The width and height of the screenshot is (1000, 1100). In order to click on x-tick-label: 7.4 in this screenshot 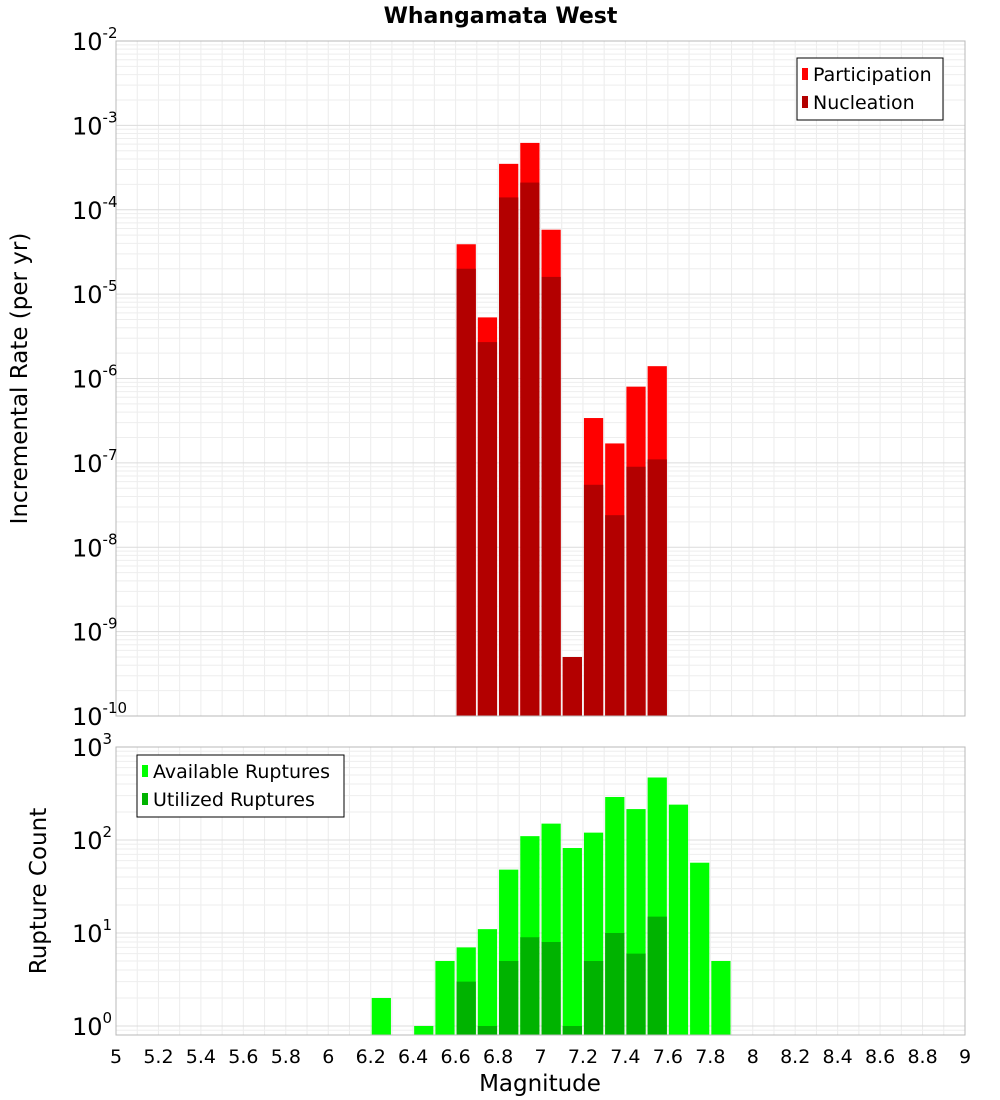, I will do `click(625, 1057)`.